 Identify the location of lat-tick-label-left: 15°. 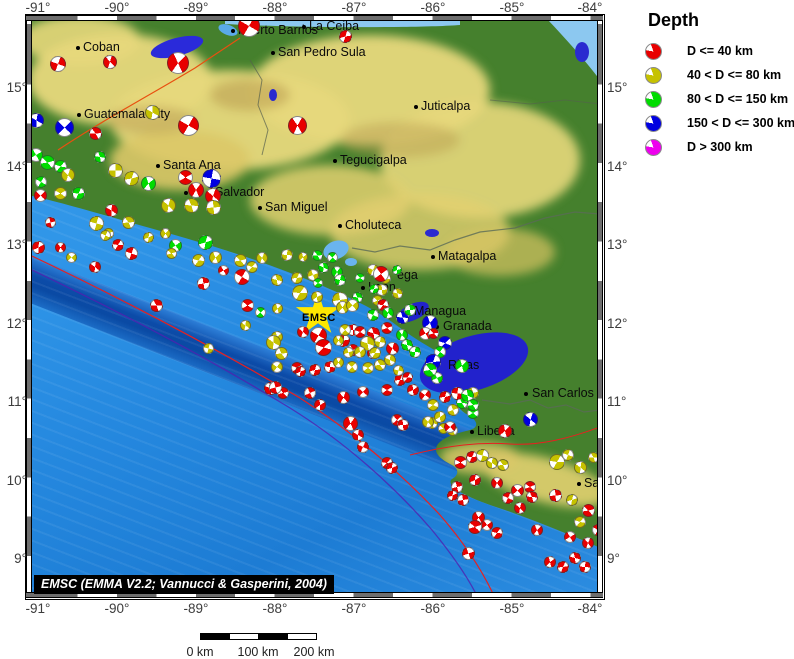
(16, 87).